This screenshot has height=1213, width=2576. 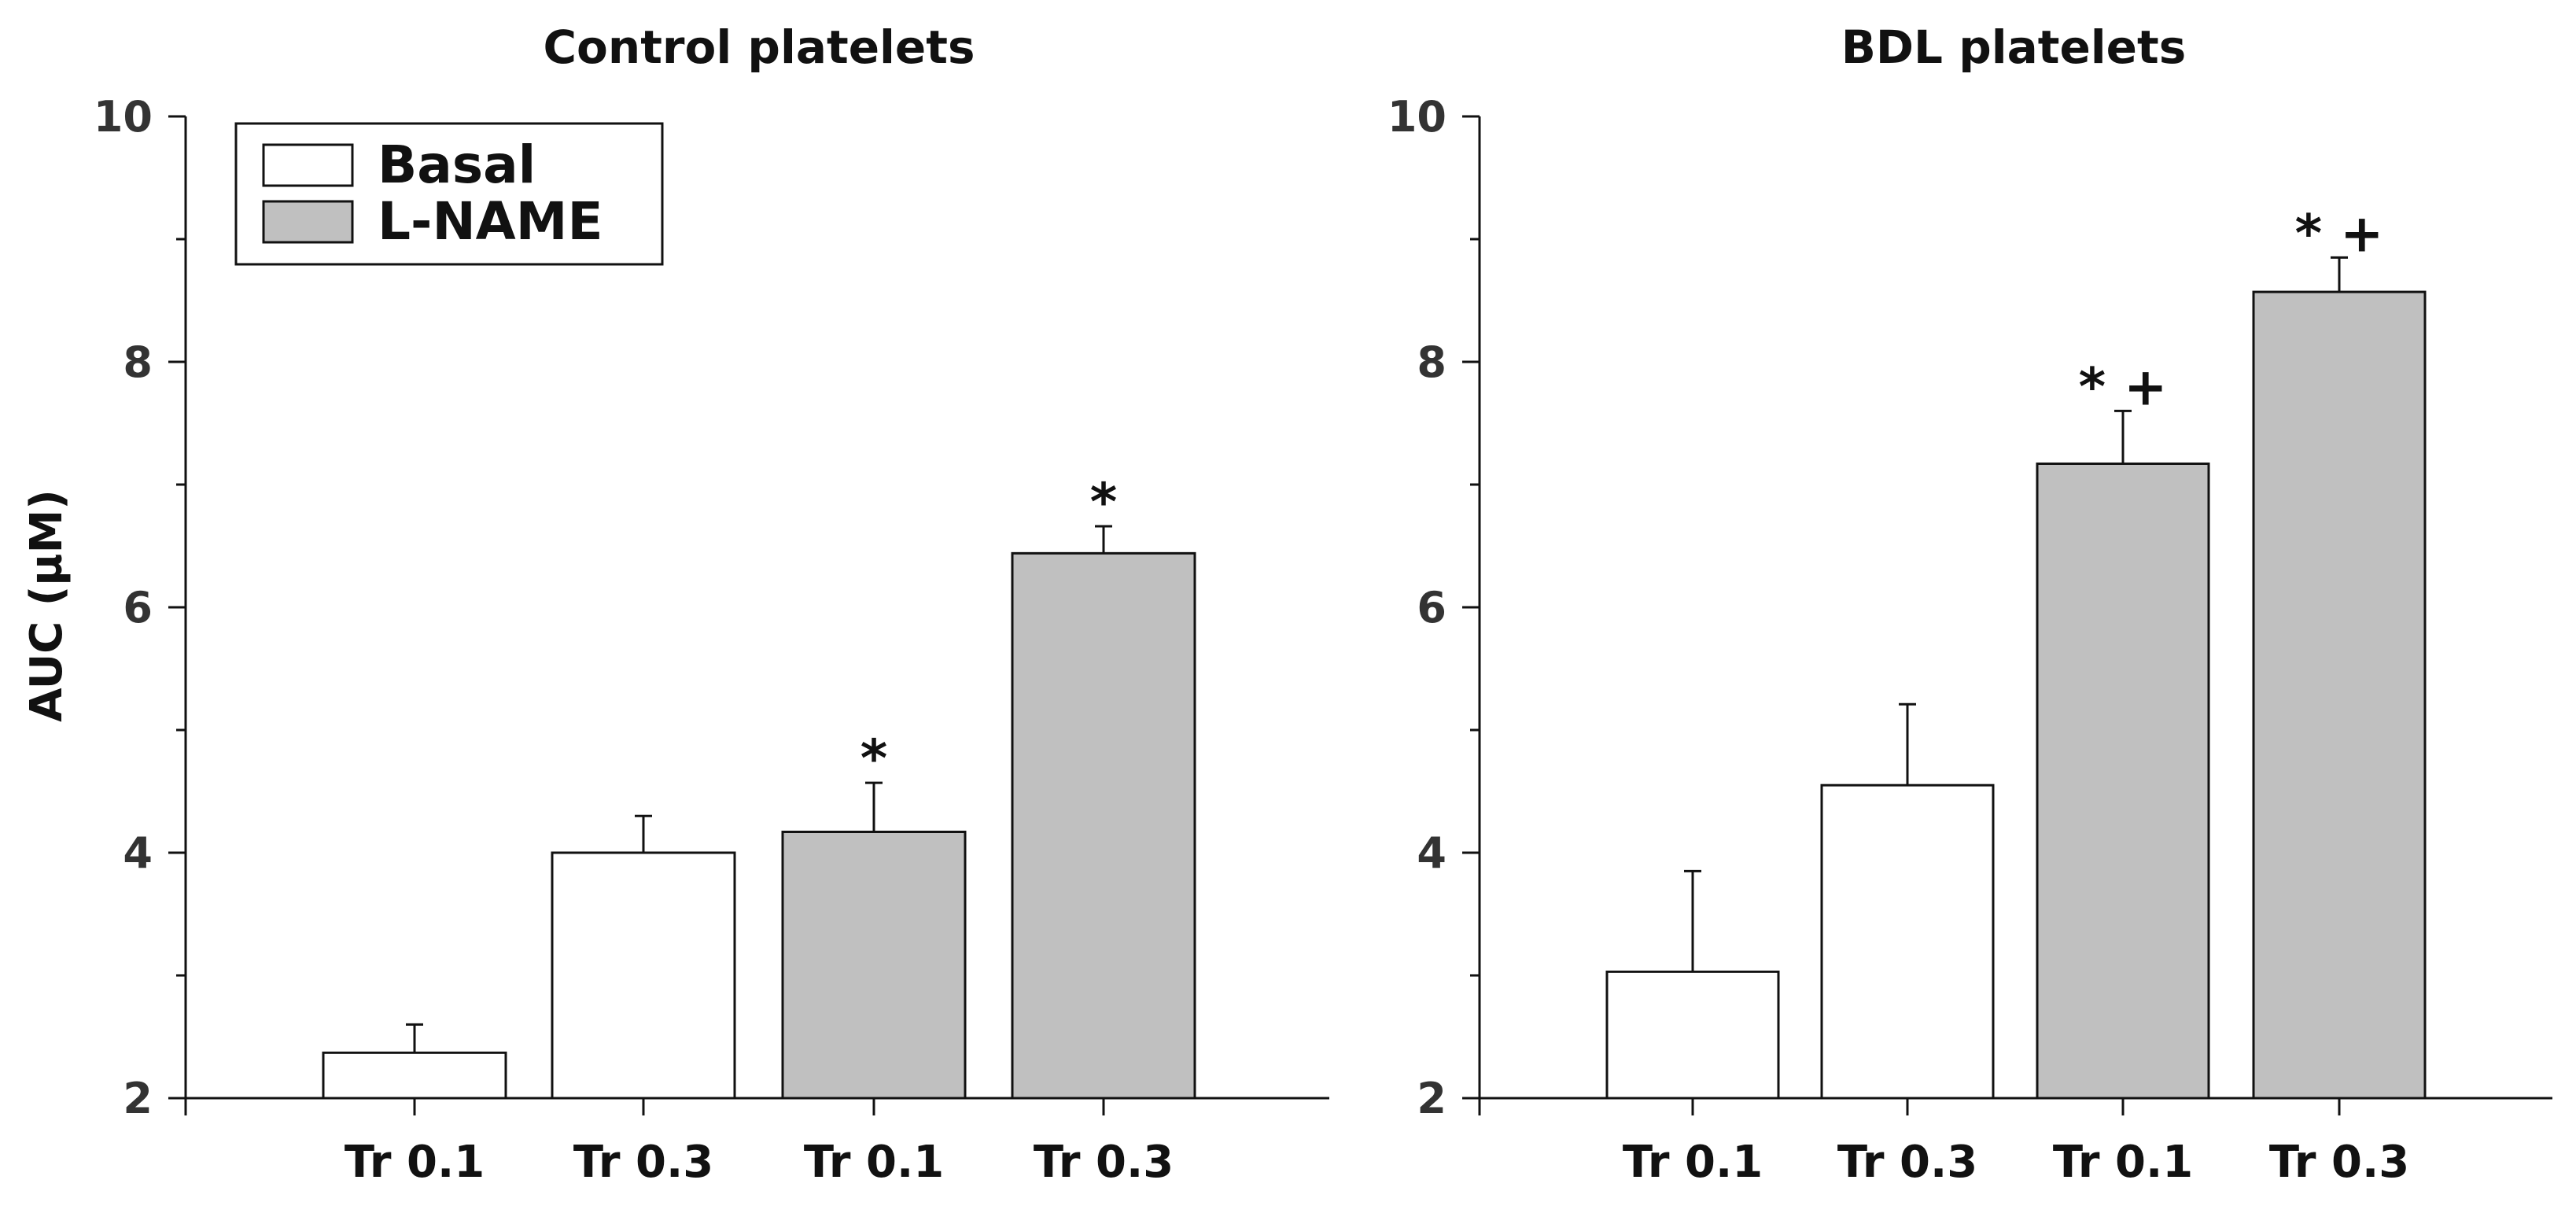 I want to click on legend-label-basal: Basal, so click(x=457, y=165).